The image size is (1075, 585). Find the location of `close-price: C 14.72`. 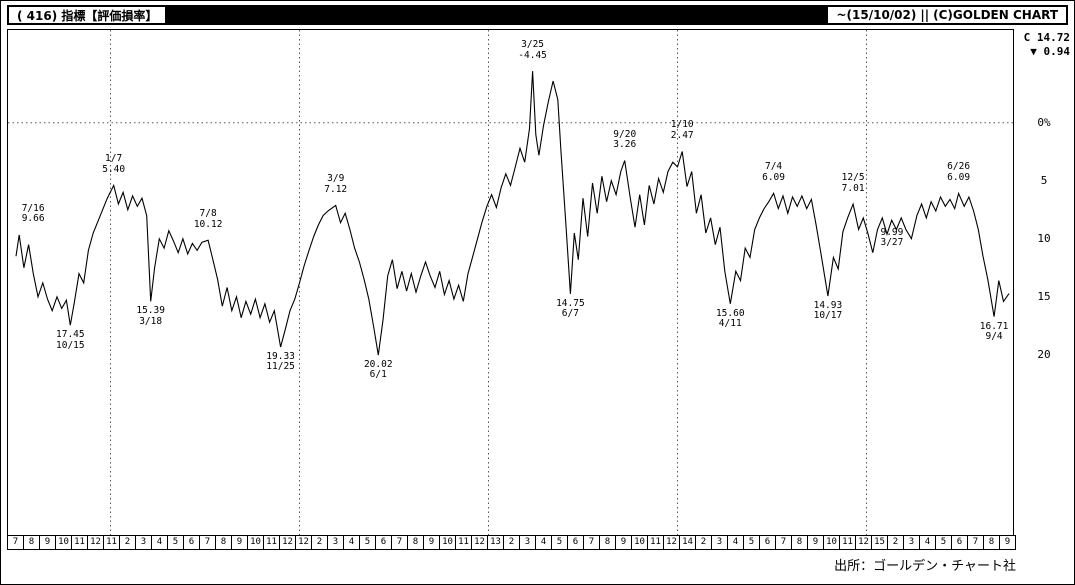

close-price: C 14.72 is located at coordinates (1047, 38).